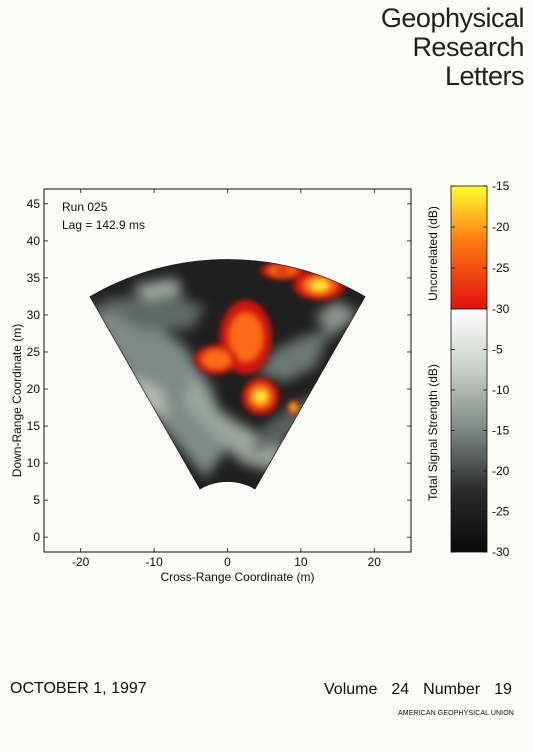  Describe the element at coordinates (501, 431) in the screenshot. I see `colorbar-lower-tick-label: -15` at that location.